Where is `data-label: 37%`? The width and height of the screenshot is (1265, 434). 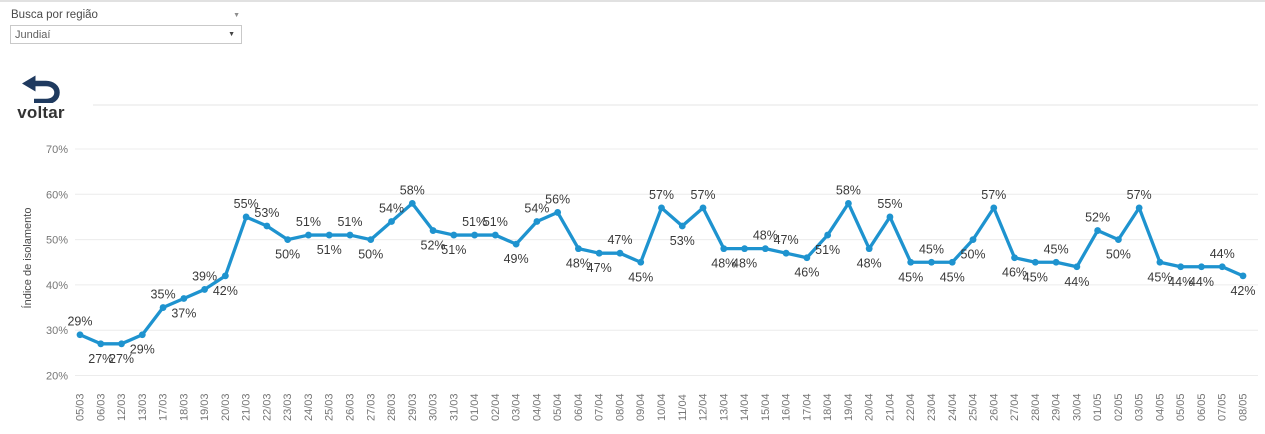
data-label: 37% is located at coordinates (183, 313).